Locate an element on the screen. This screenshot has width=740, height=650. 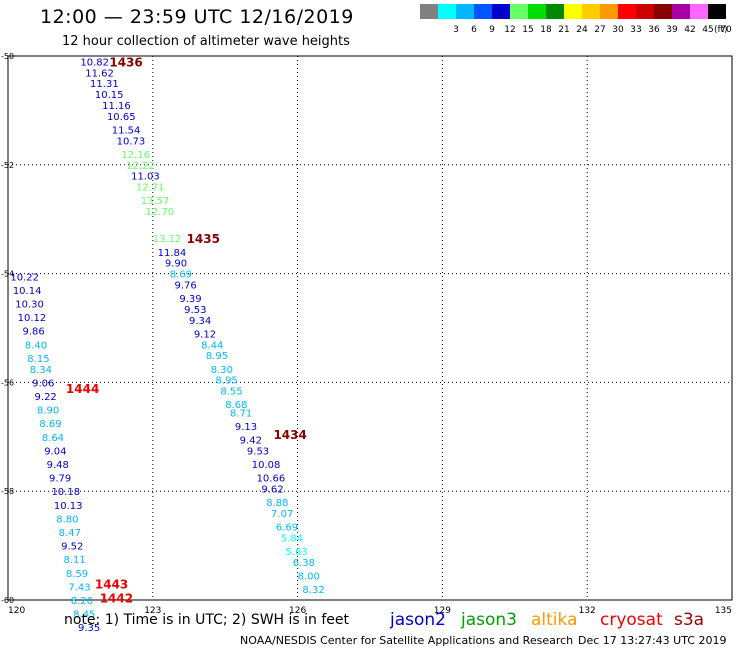
swh-observation: 10.82 is located at coordinates (94, 62).